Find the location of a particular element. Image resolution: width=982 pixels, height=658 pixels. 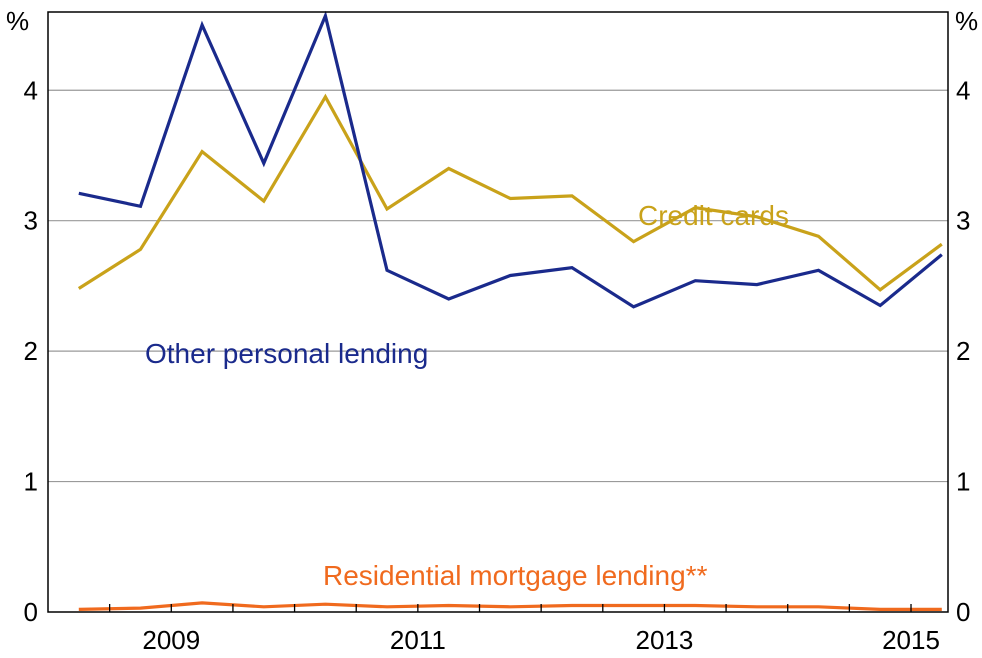

x-tick-label-2013: 2013 is located at coordinates (665, 640).